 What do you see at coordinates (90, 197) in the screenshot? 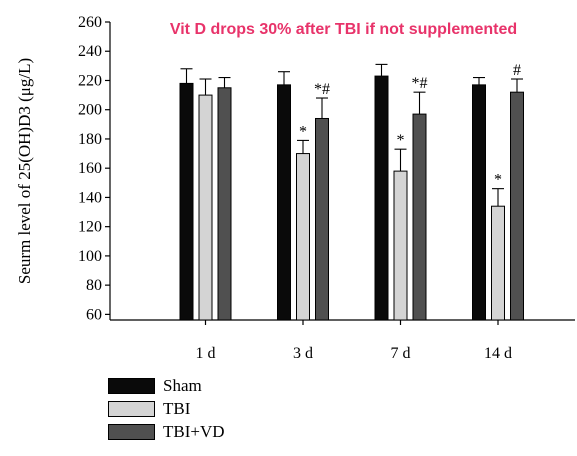
I see `y-tick-label: 140` at bounding box center [90, 197].